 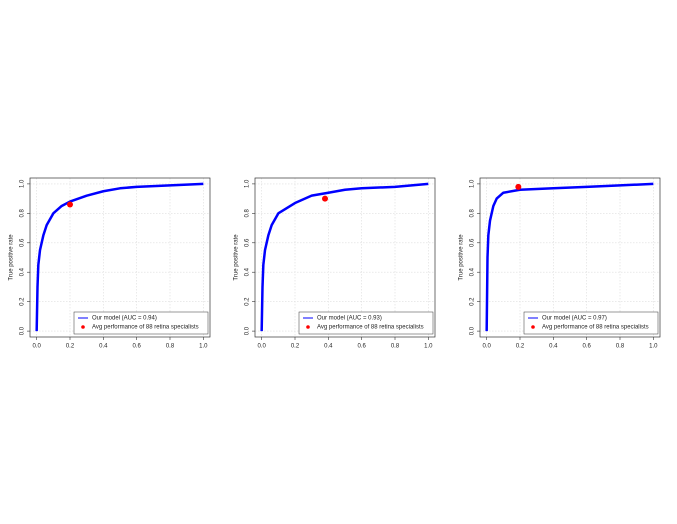 What do you see at coordinates (574, 319) in the screenshot?
I see `legend-label: Our model (AUC = 0.97)` at bounding box center [574, 319].